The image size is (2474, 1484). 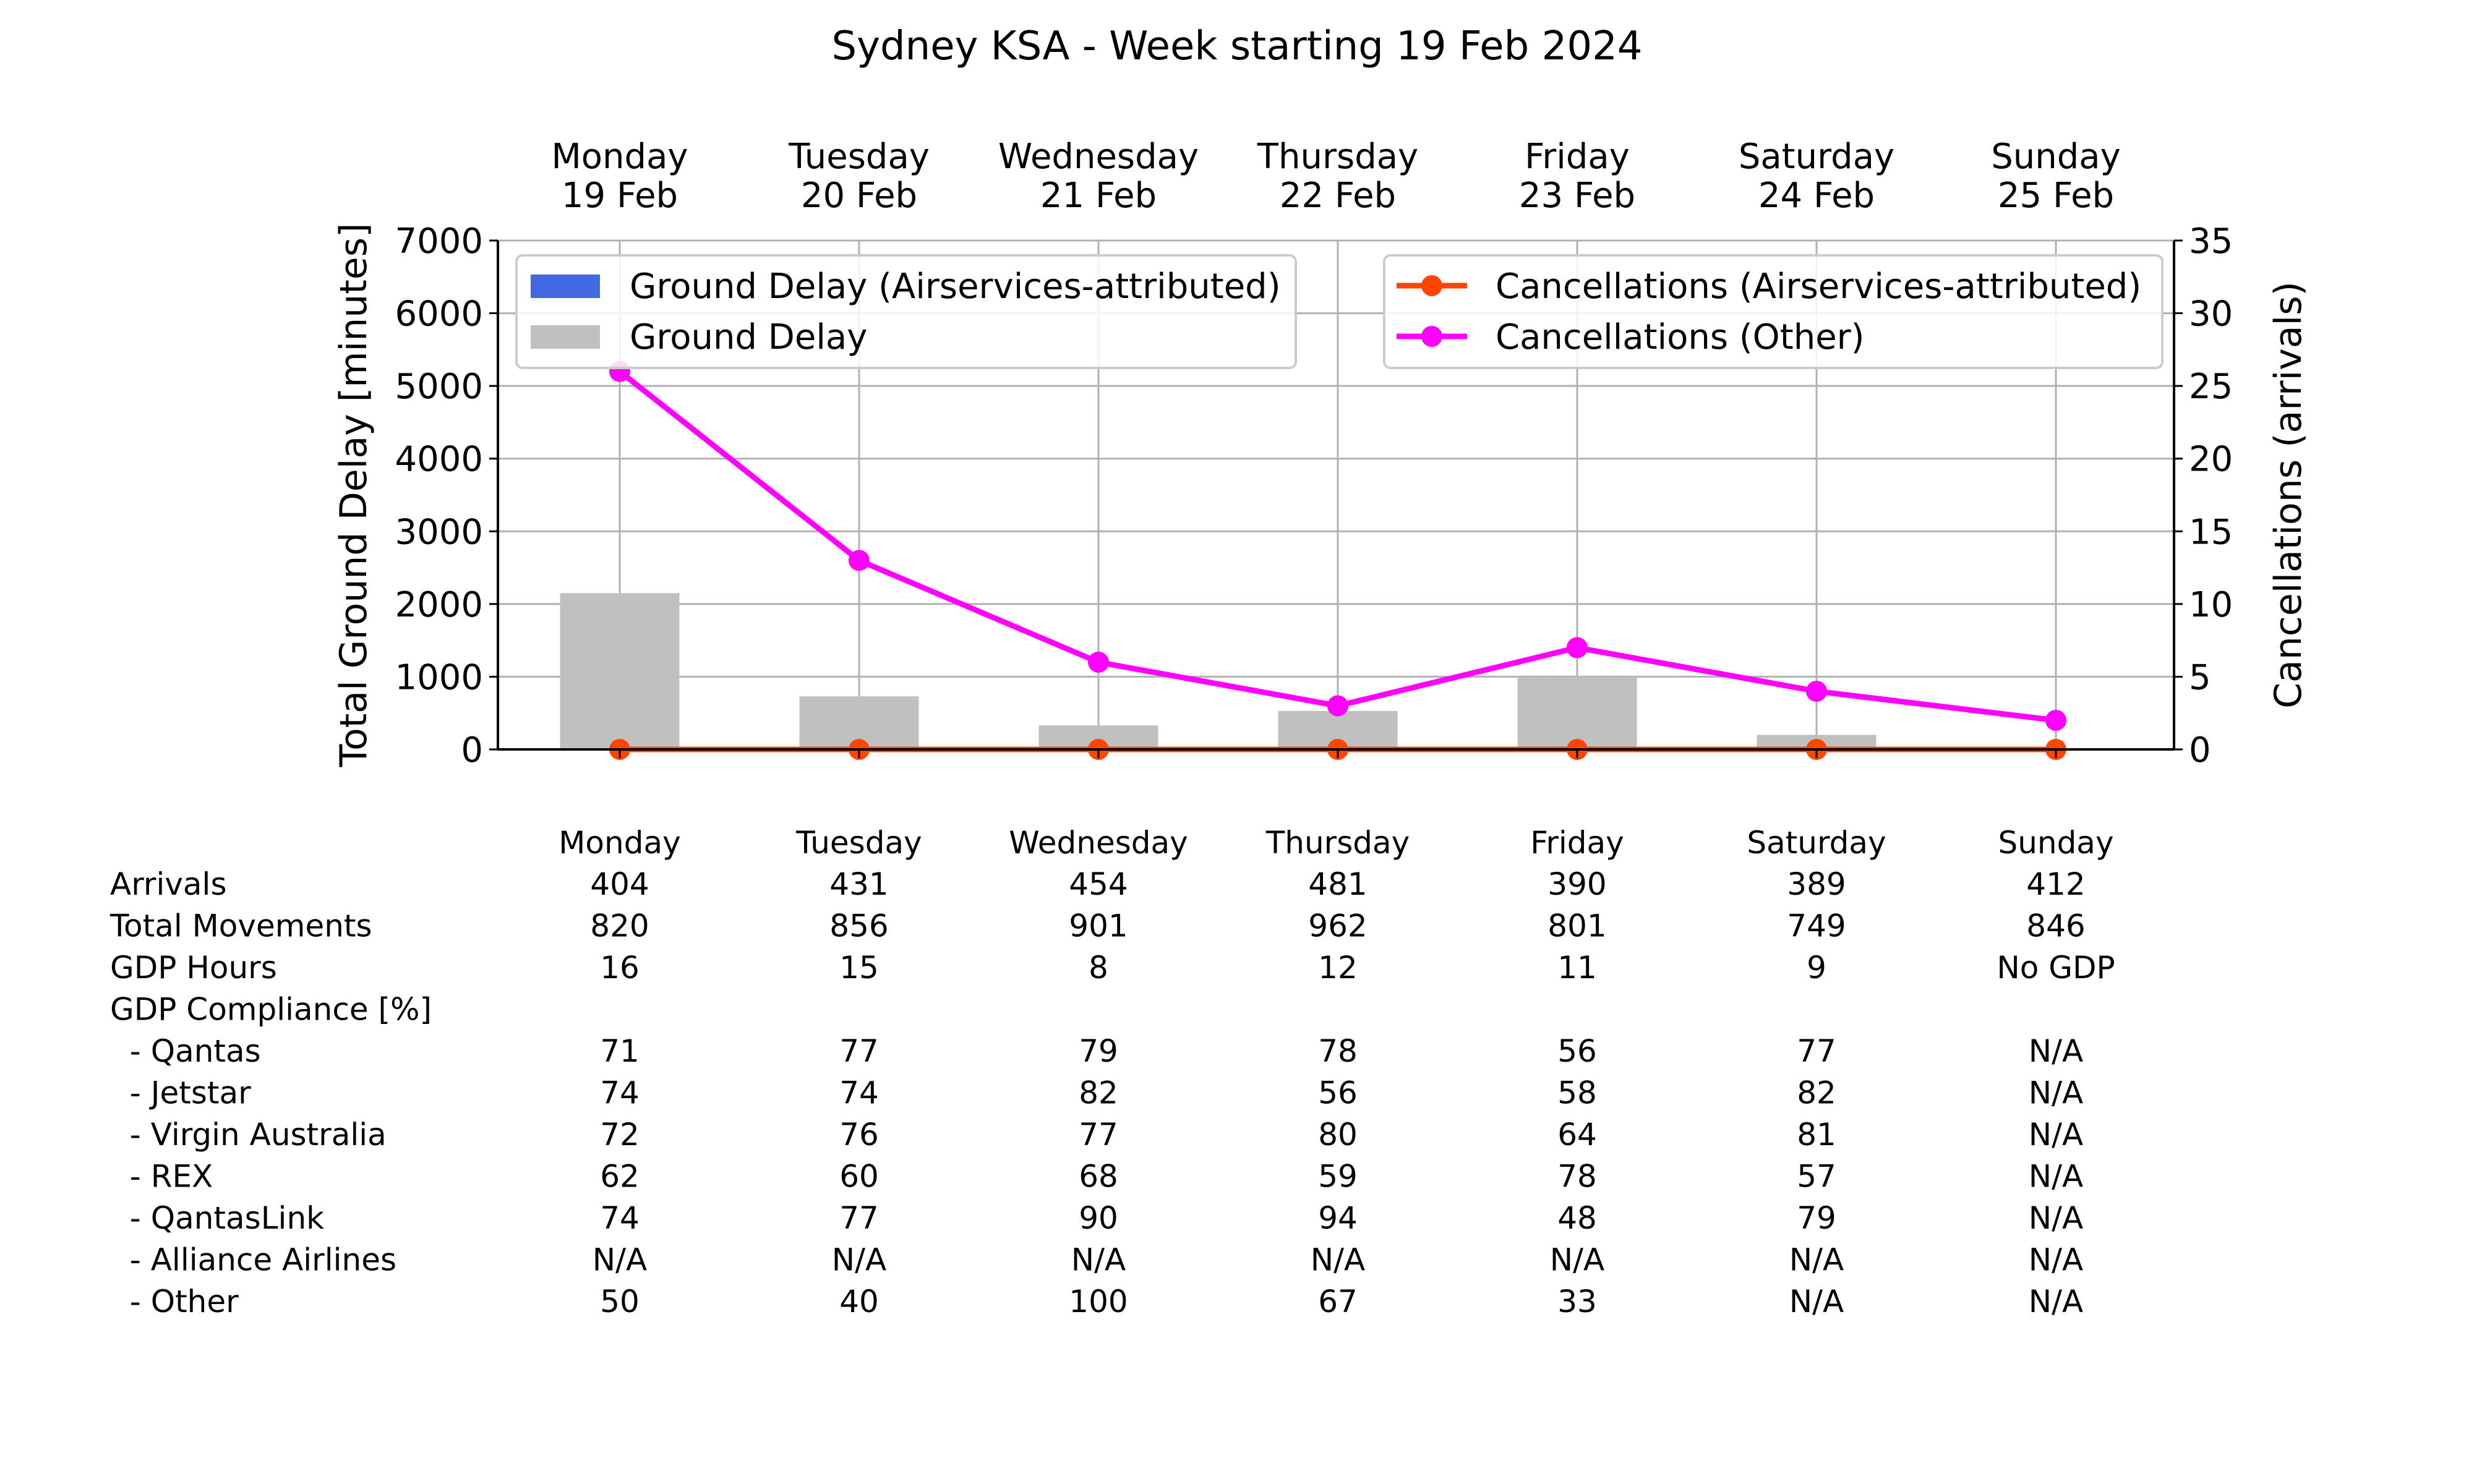 What do you see at coordinates (2211, 241) in the screenshot?
I see `y-right-tick-label: 35` at bounding box center [2211, 241].